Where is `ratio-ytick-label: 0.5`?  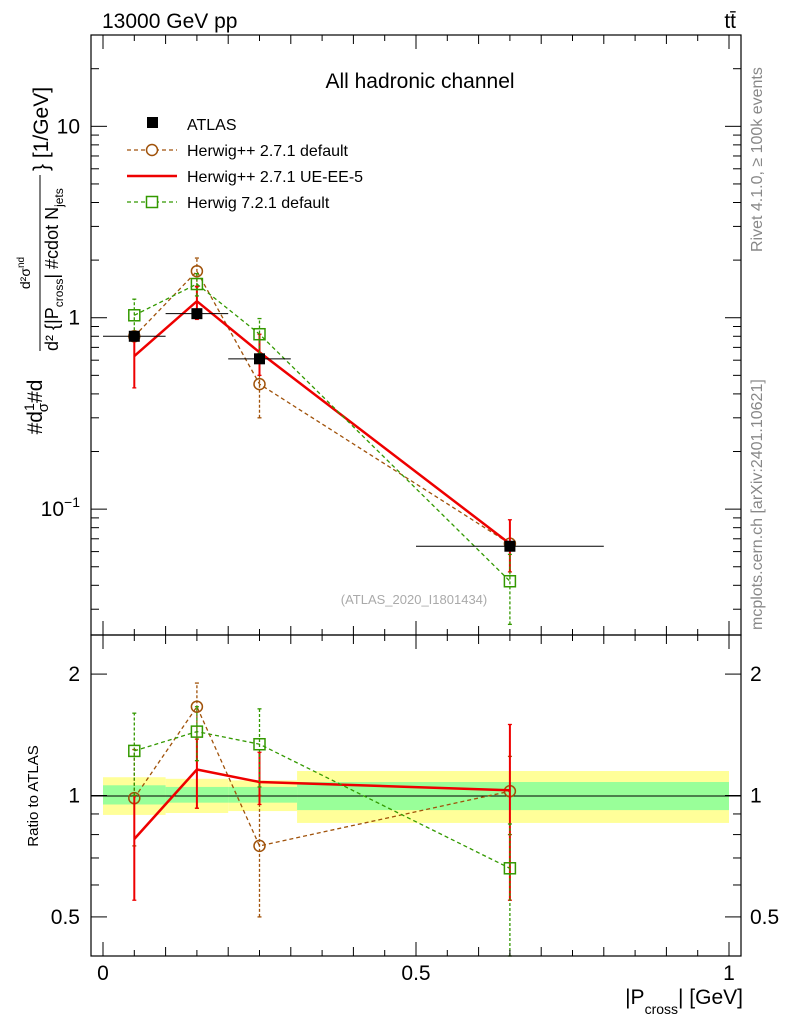 ratio-ytick-label: 0.5 is located at coordinates (65, 917).